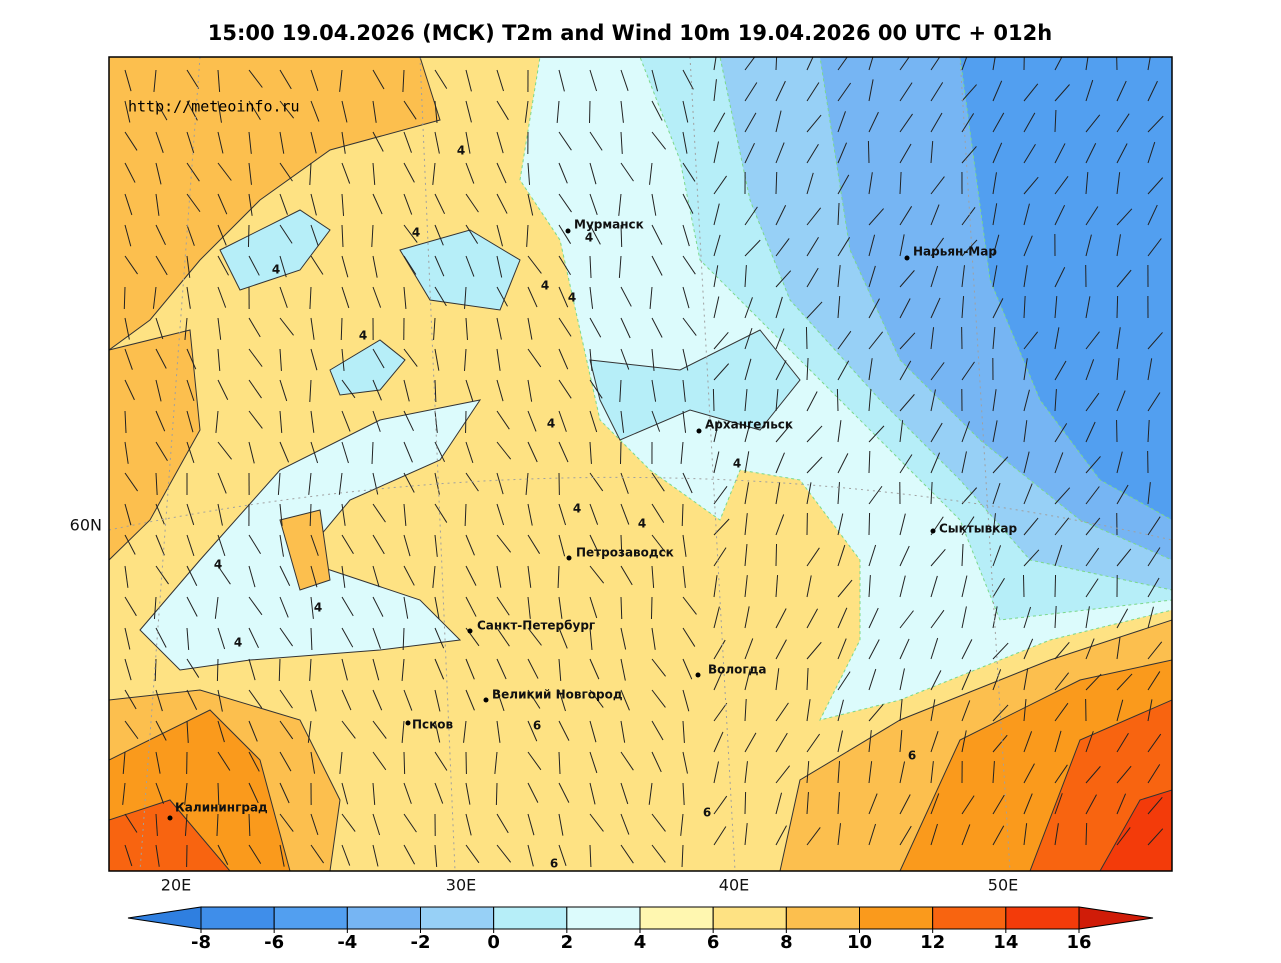 The height and width of the screenshot is (963, 1281). I want to click on colorbar-tick-label: -8, so click(201, 942).